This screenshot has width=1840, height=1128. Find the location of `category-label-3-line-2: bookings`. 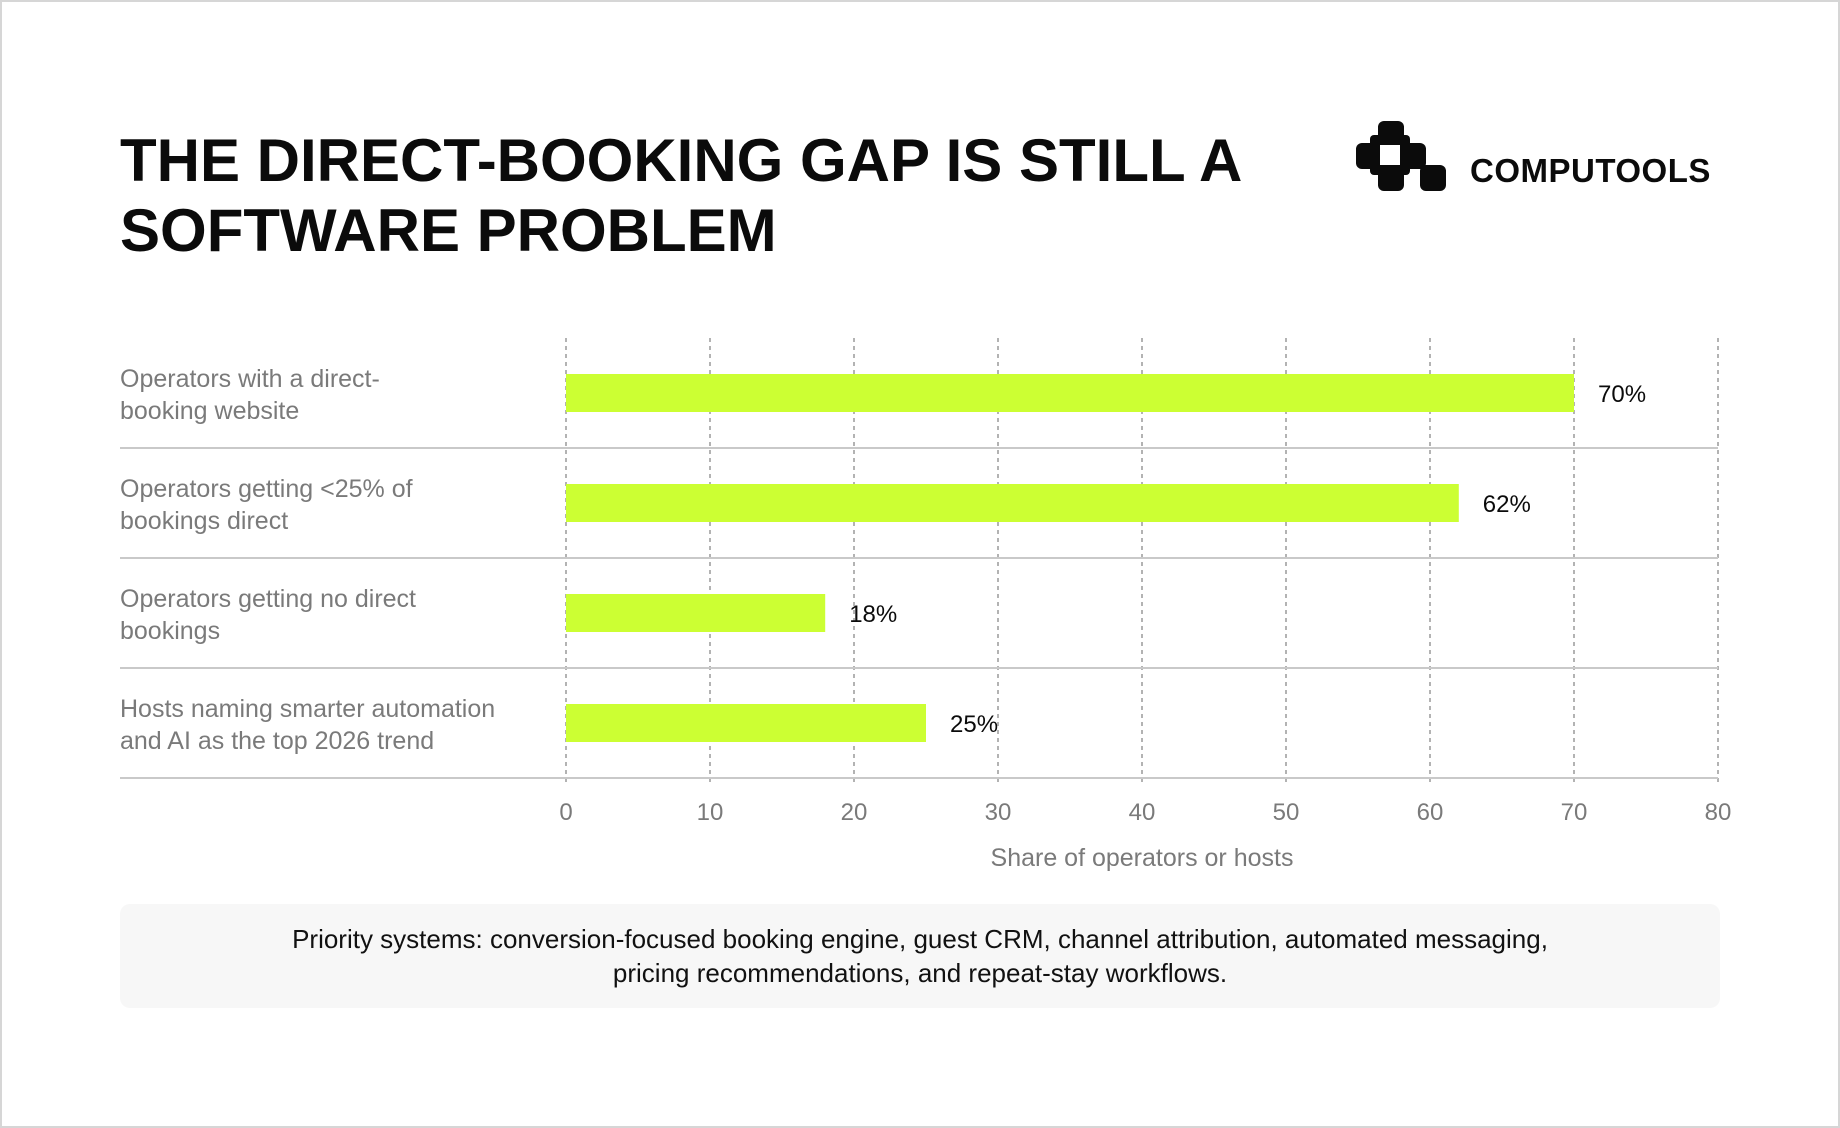

category-label-3-line-2: bookings is located at coordinates (170, 631).